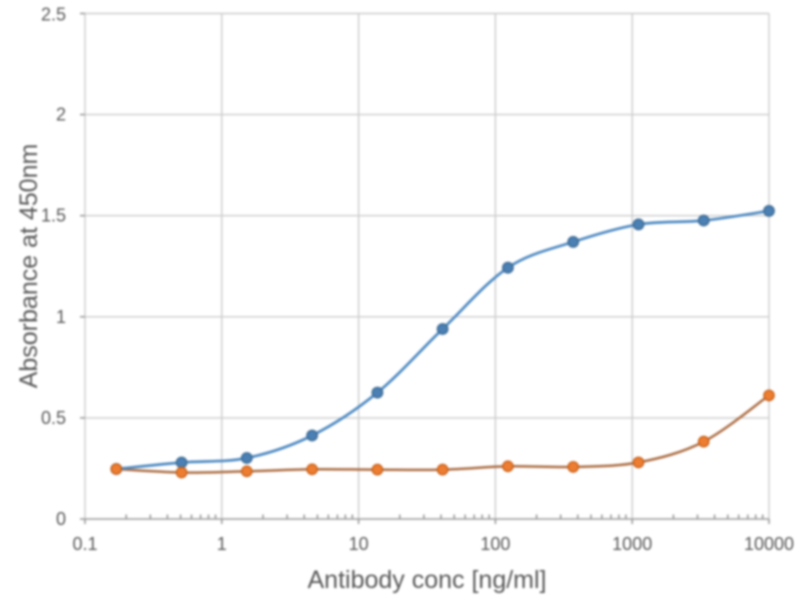  Describe the element at coordinates (53, 216) in the screenshot. I see `svg-text: 1.5` at that location.